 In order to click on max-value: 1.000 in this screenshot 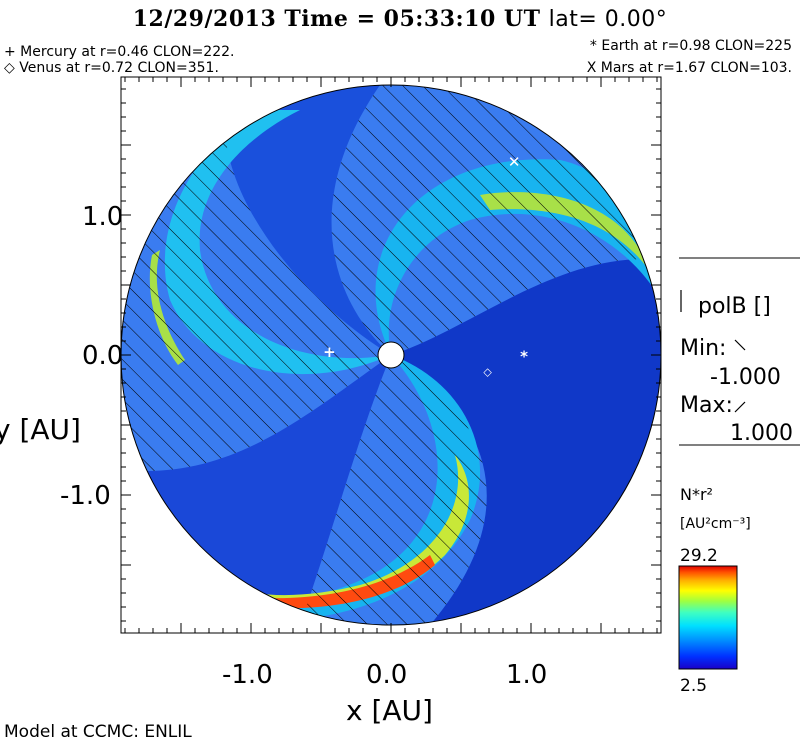, I will do `click(761, 433)`.